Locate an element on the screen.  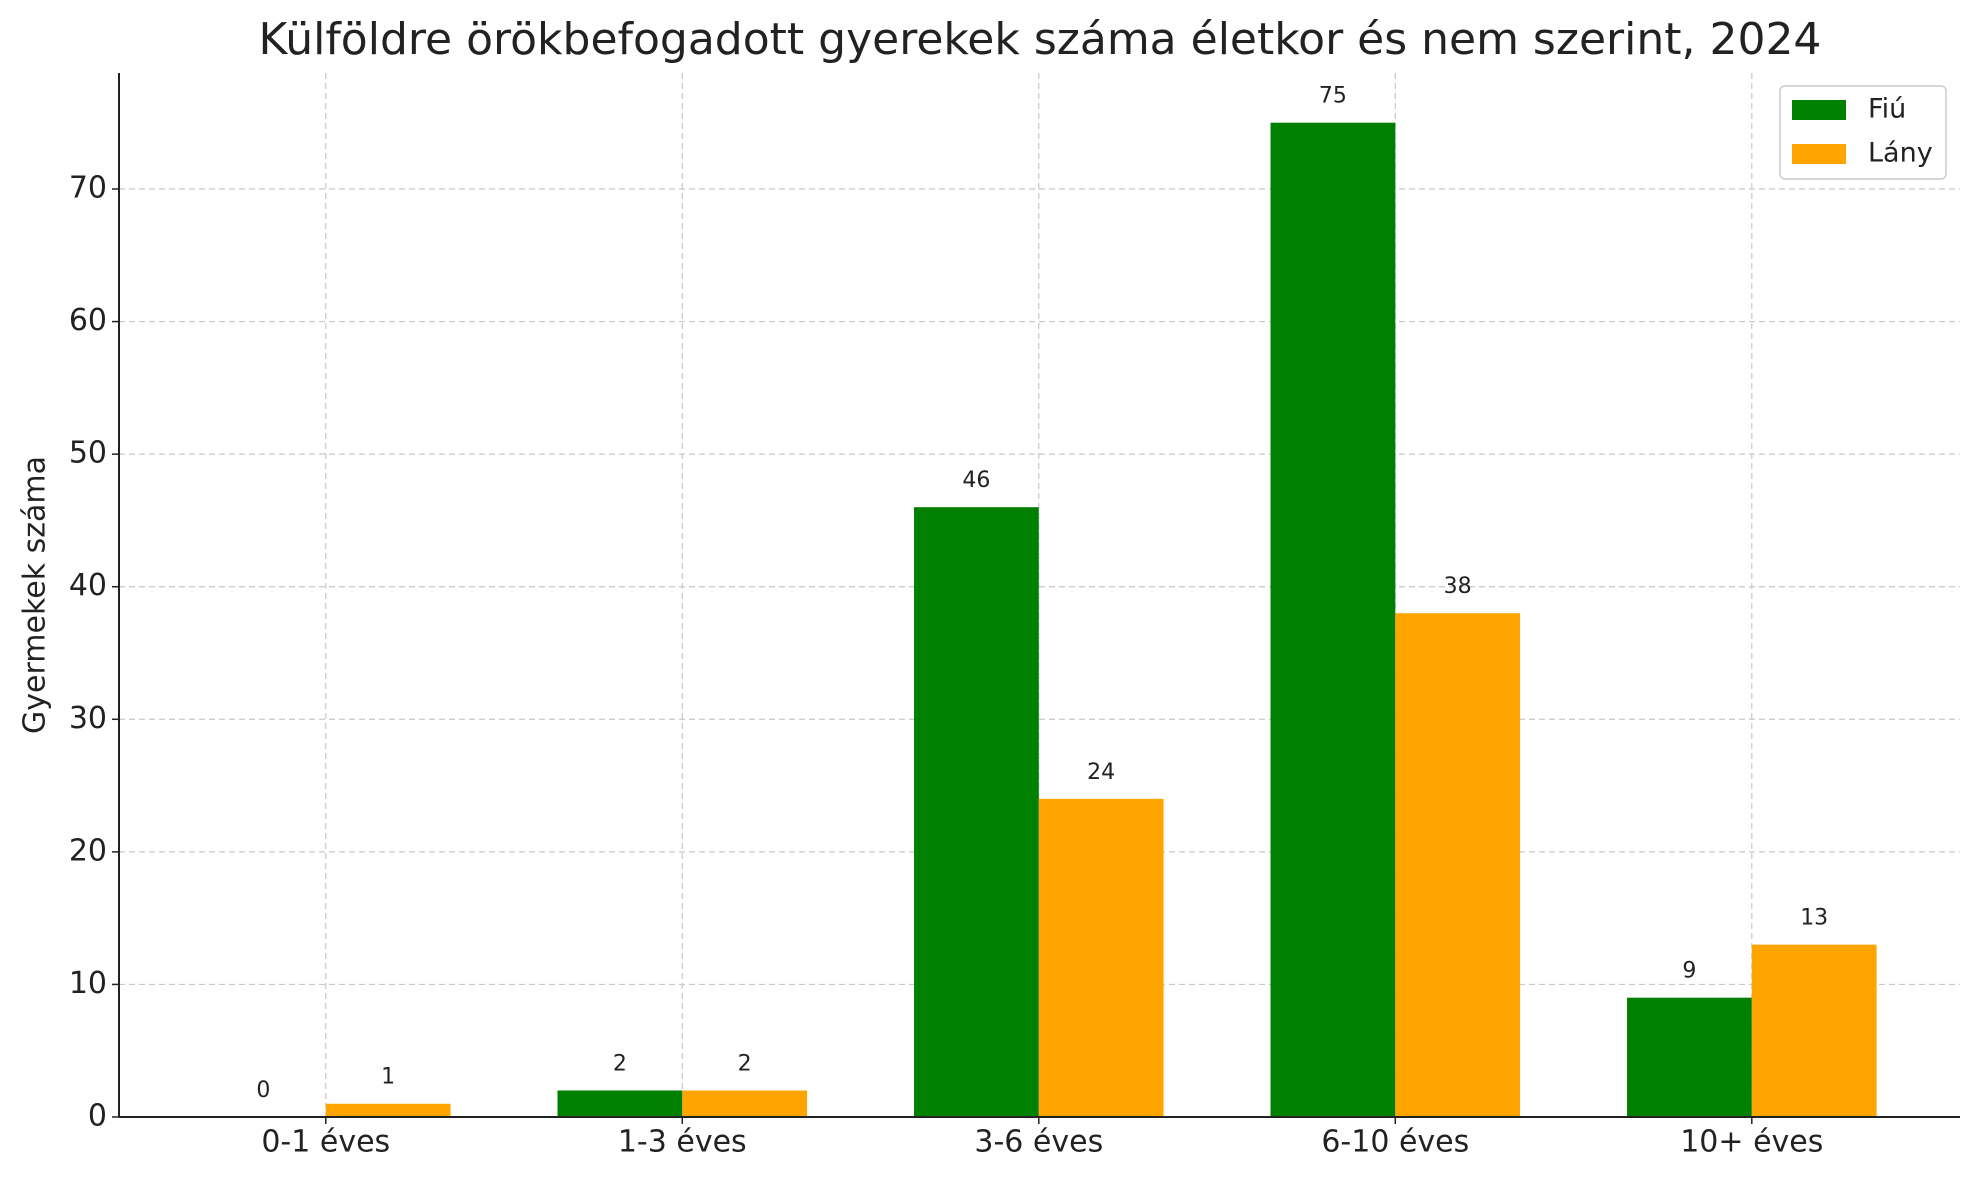
y-tick-label: 50 is located at coordinates (88, 453).